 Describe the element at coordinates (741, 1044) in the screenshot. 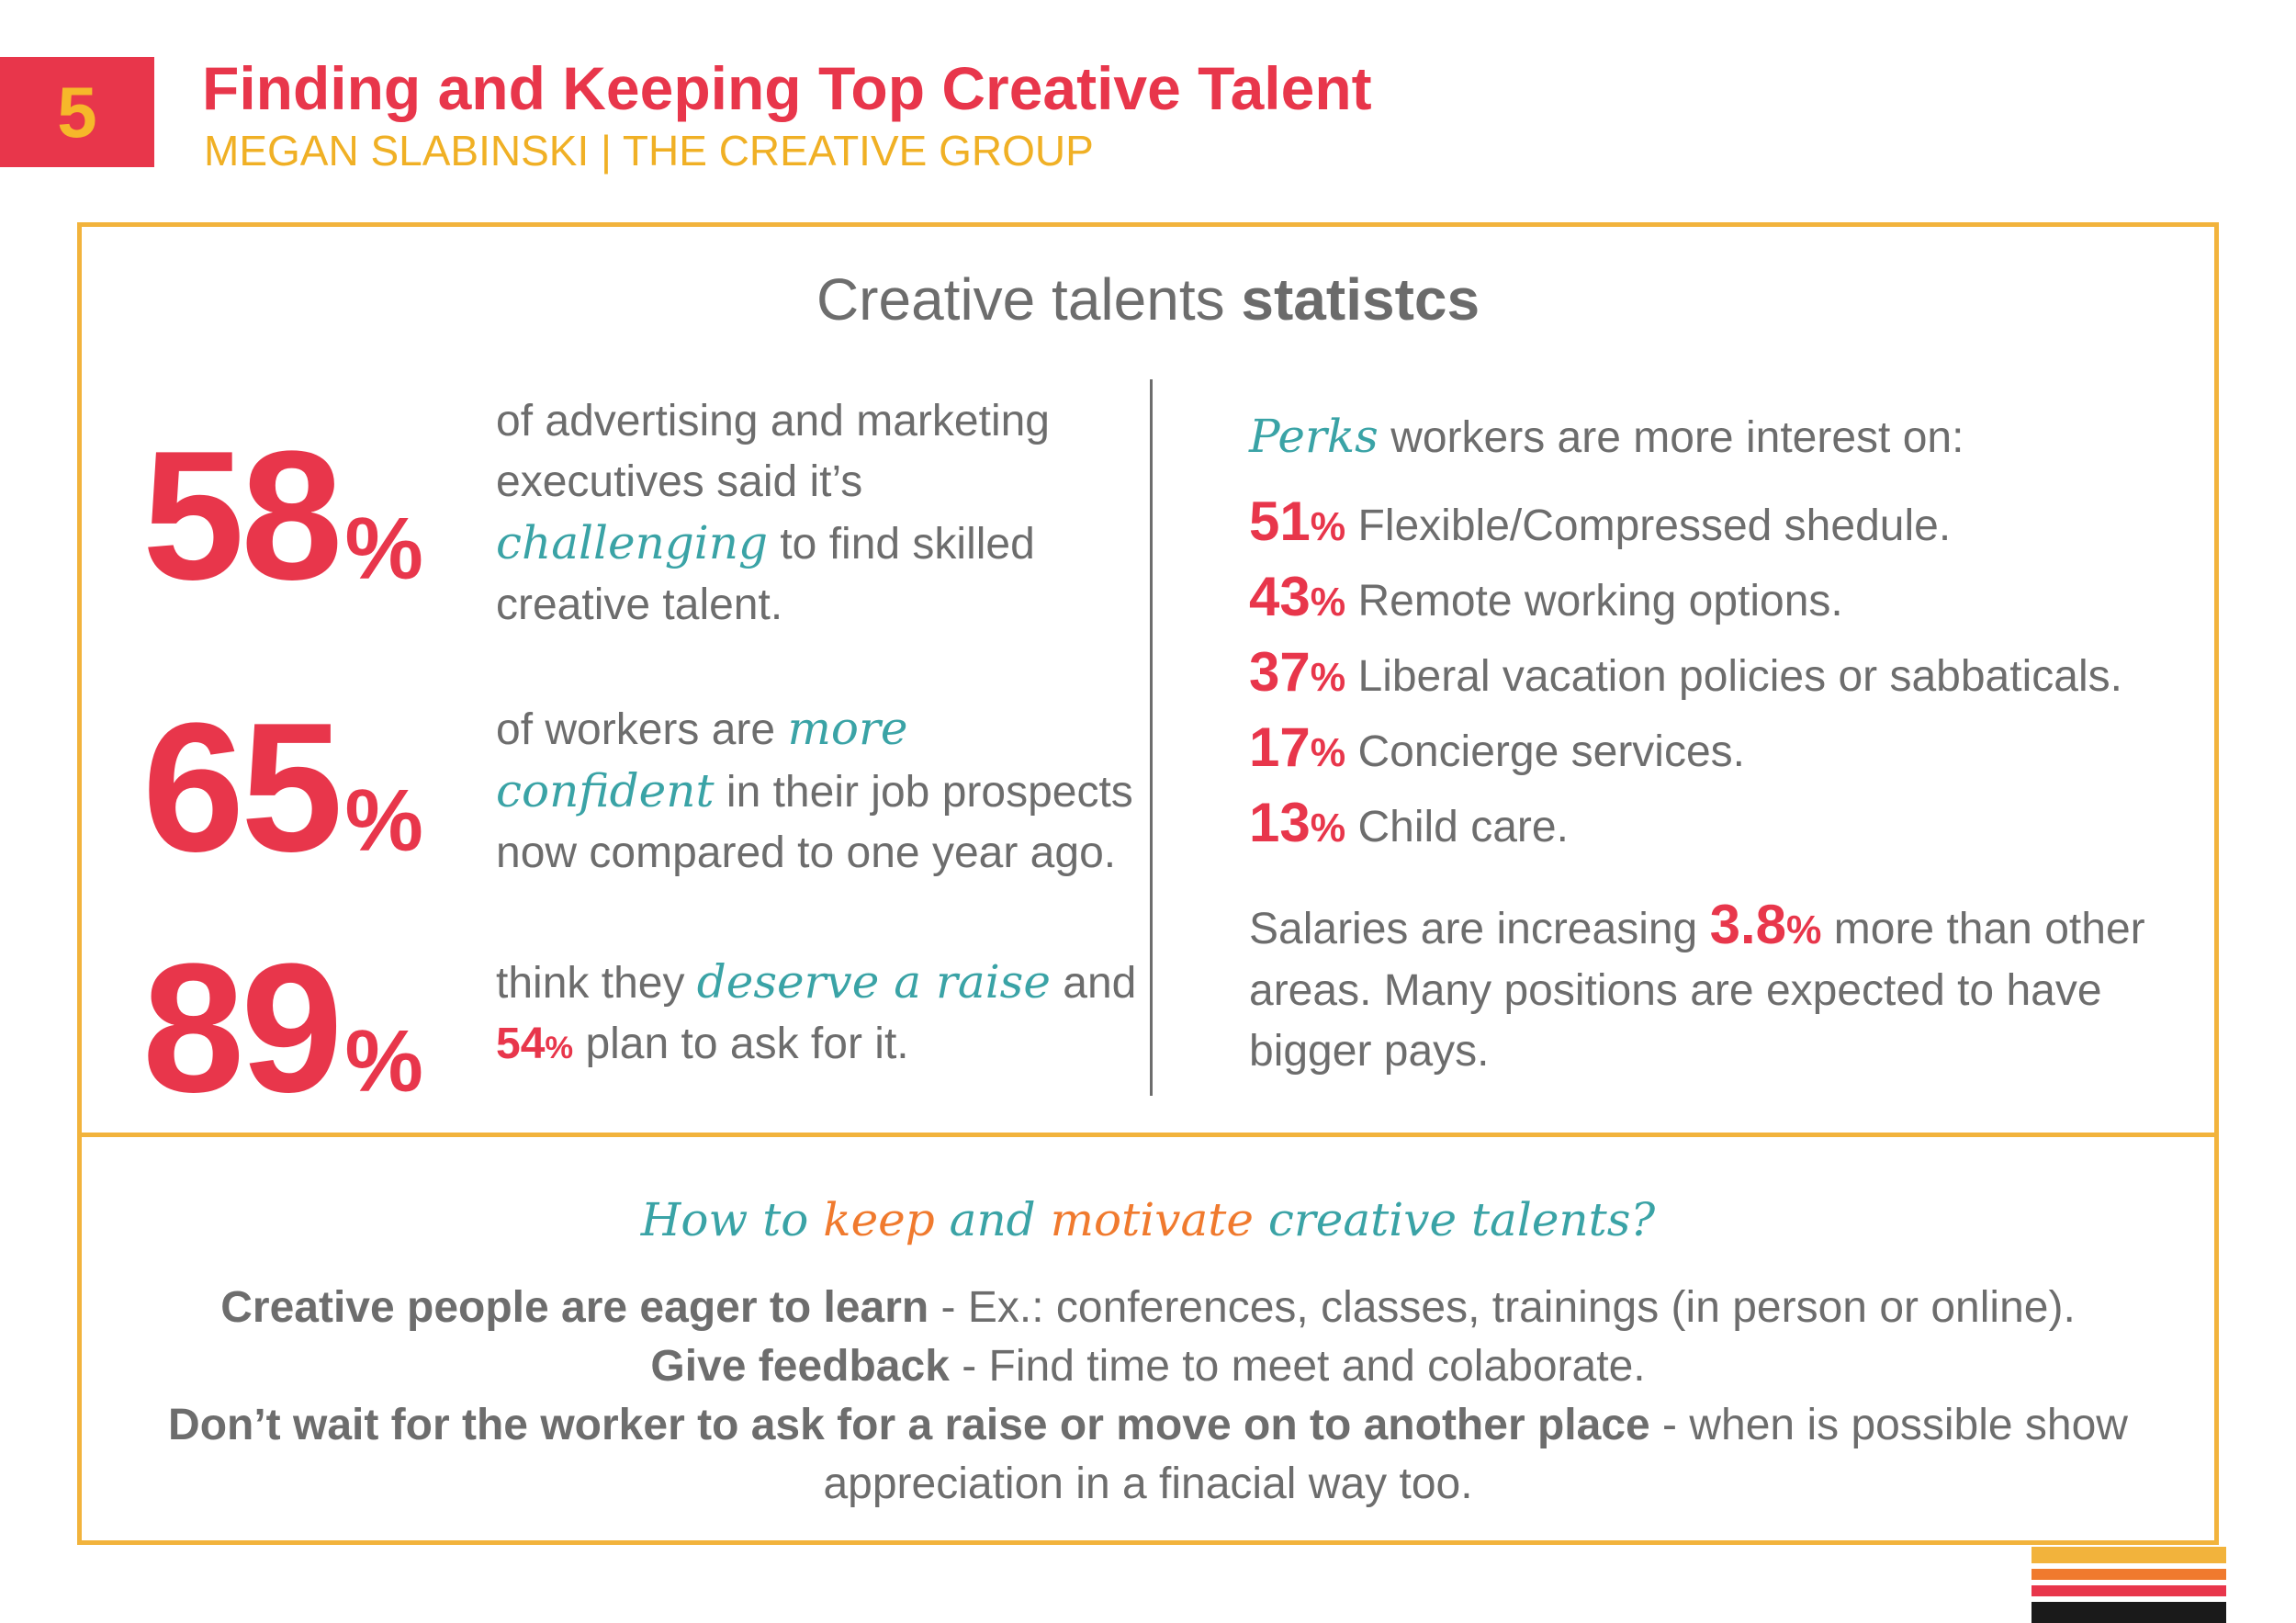

I see `stat-text-after: plan to ask for it.` at that location.